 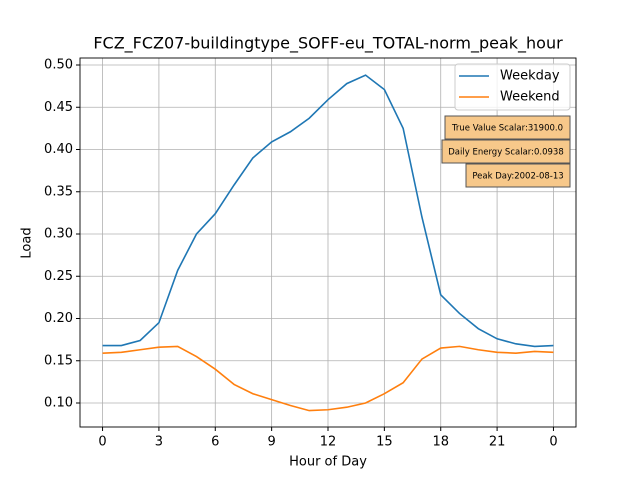 What do you see at coordinates (58, 234) in the screenshot?
I see `y-tick-label: 0.30` at bounding box center [58, 234].